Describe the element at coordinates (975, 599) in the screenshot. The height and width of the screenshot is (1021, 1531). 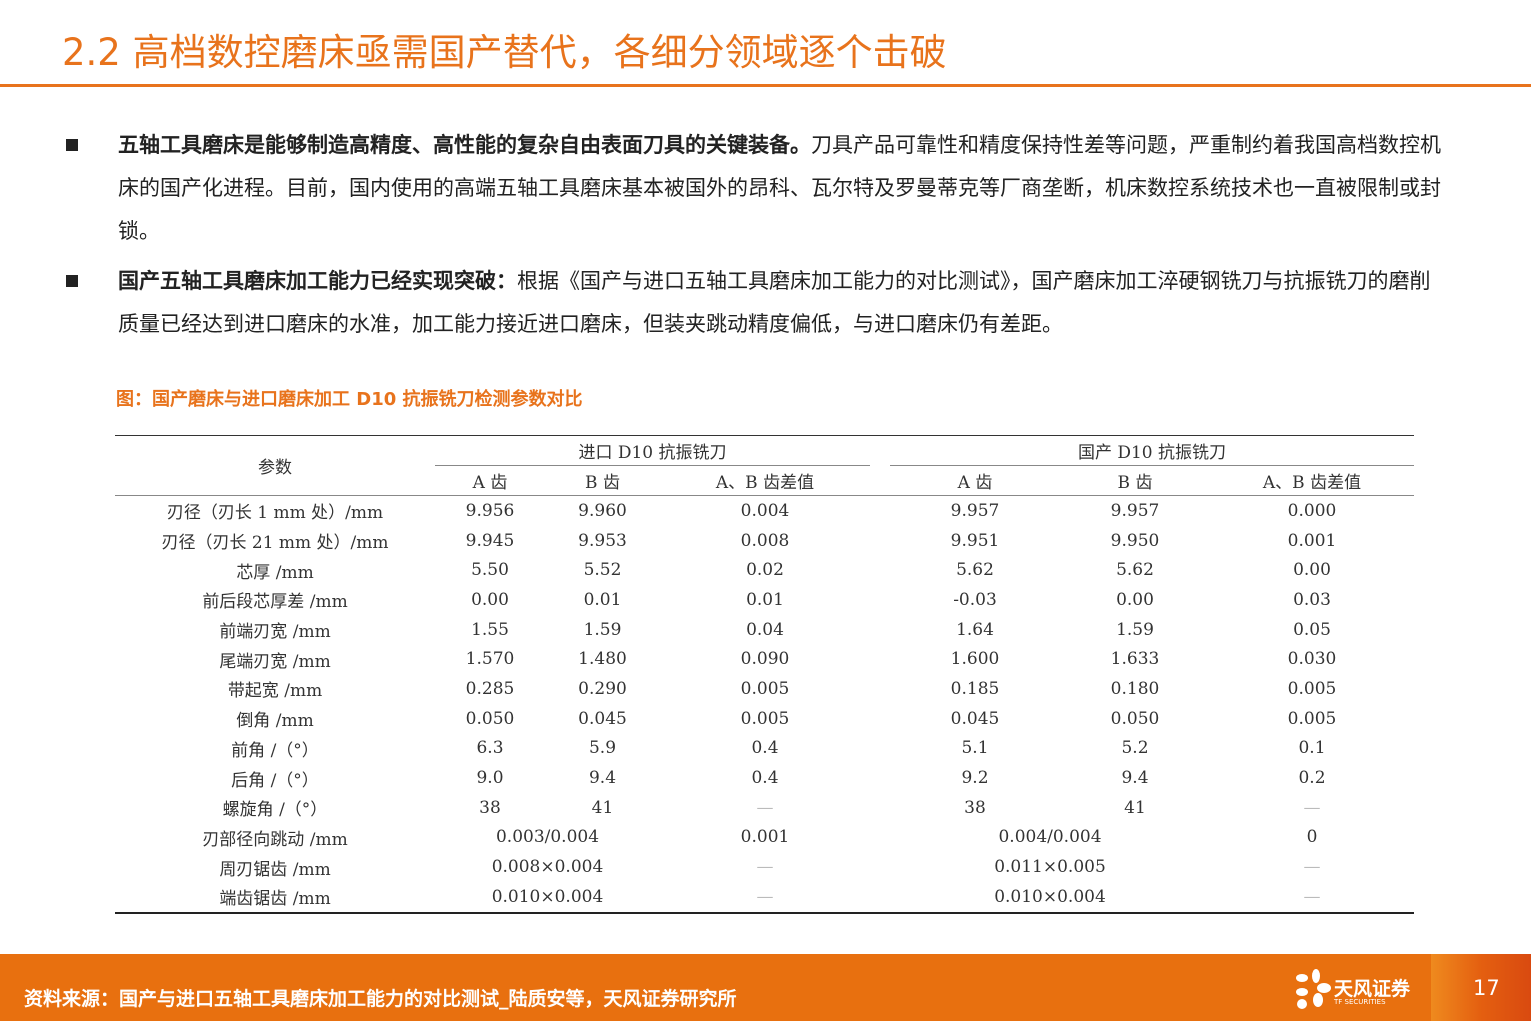
I see `table-cell: -0.03` at that location.